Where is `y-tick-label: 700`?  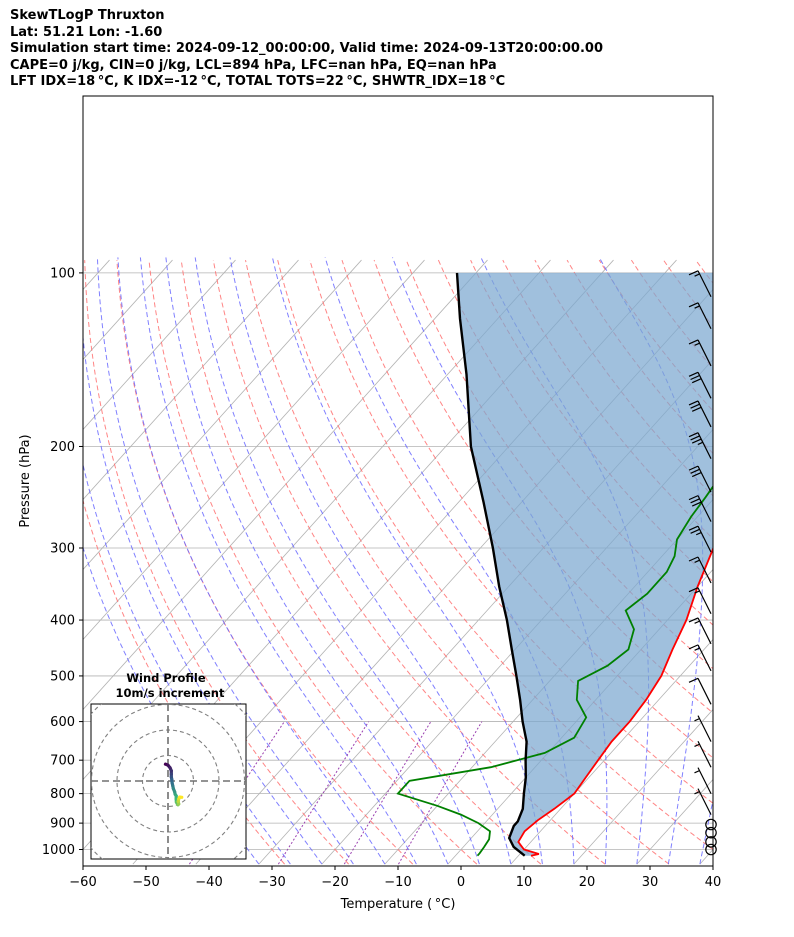
y-tick-label: 700 is located at coordinates (62, 761).